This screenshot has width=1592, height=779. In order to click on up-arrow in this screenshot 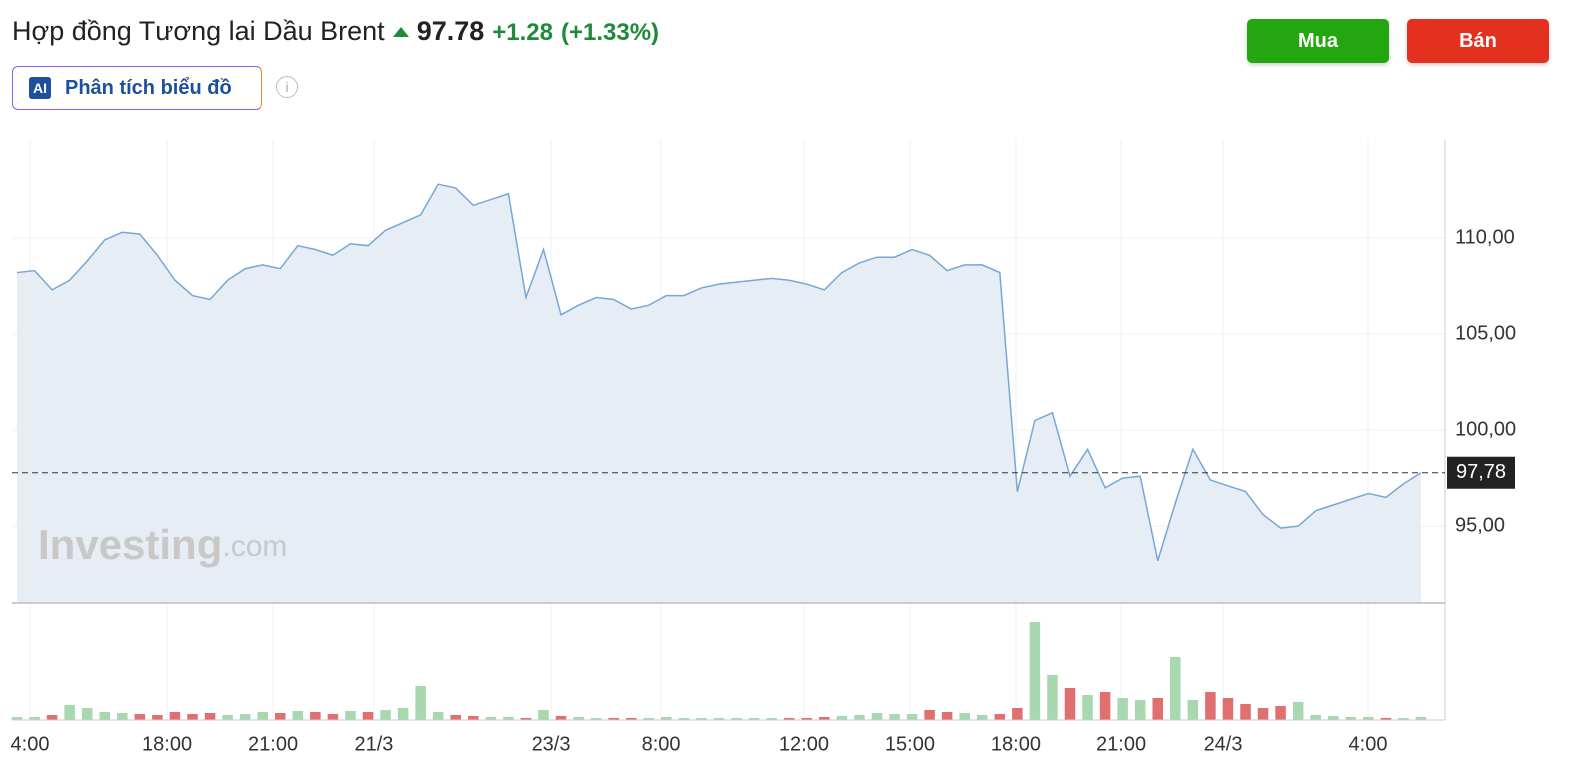, I will do `click(400, 32)`.